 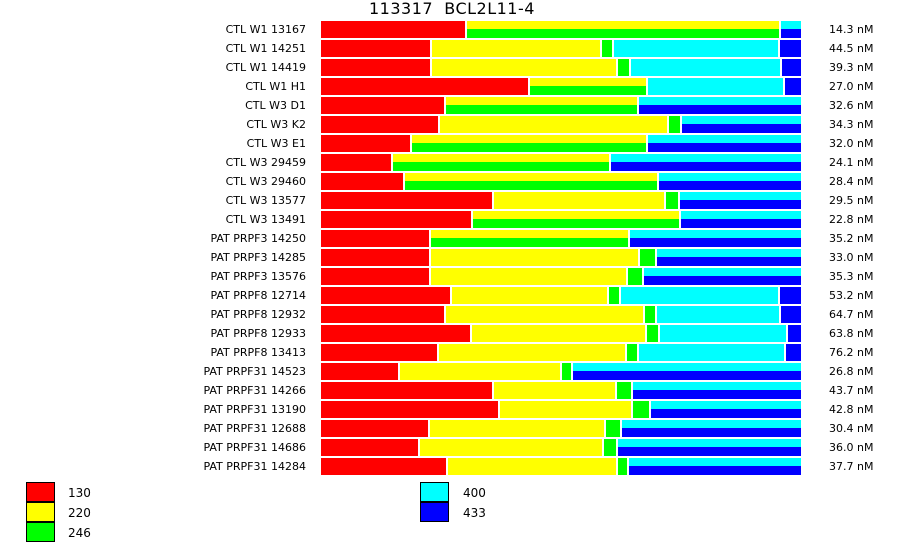 I want to click on row-label: CTL W3 K2, so click(x=276, y=124).